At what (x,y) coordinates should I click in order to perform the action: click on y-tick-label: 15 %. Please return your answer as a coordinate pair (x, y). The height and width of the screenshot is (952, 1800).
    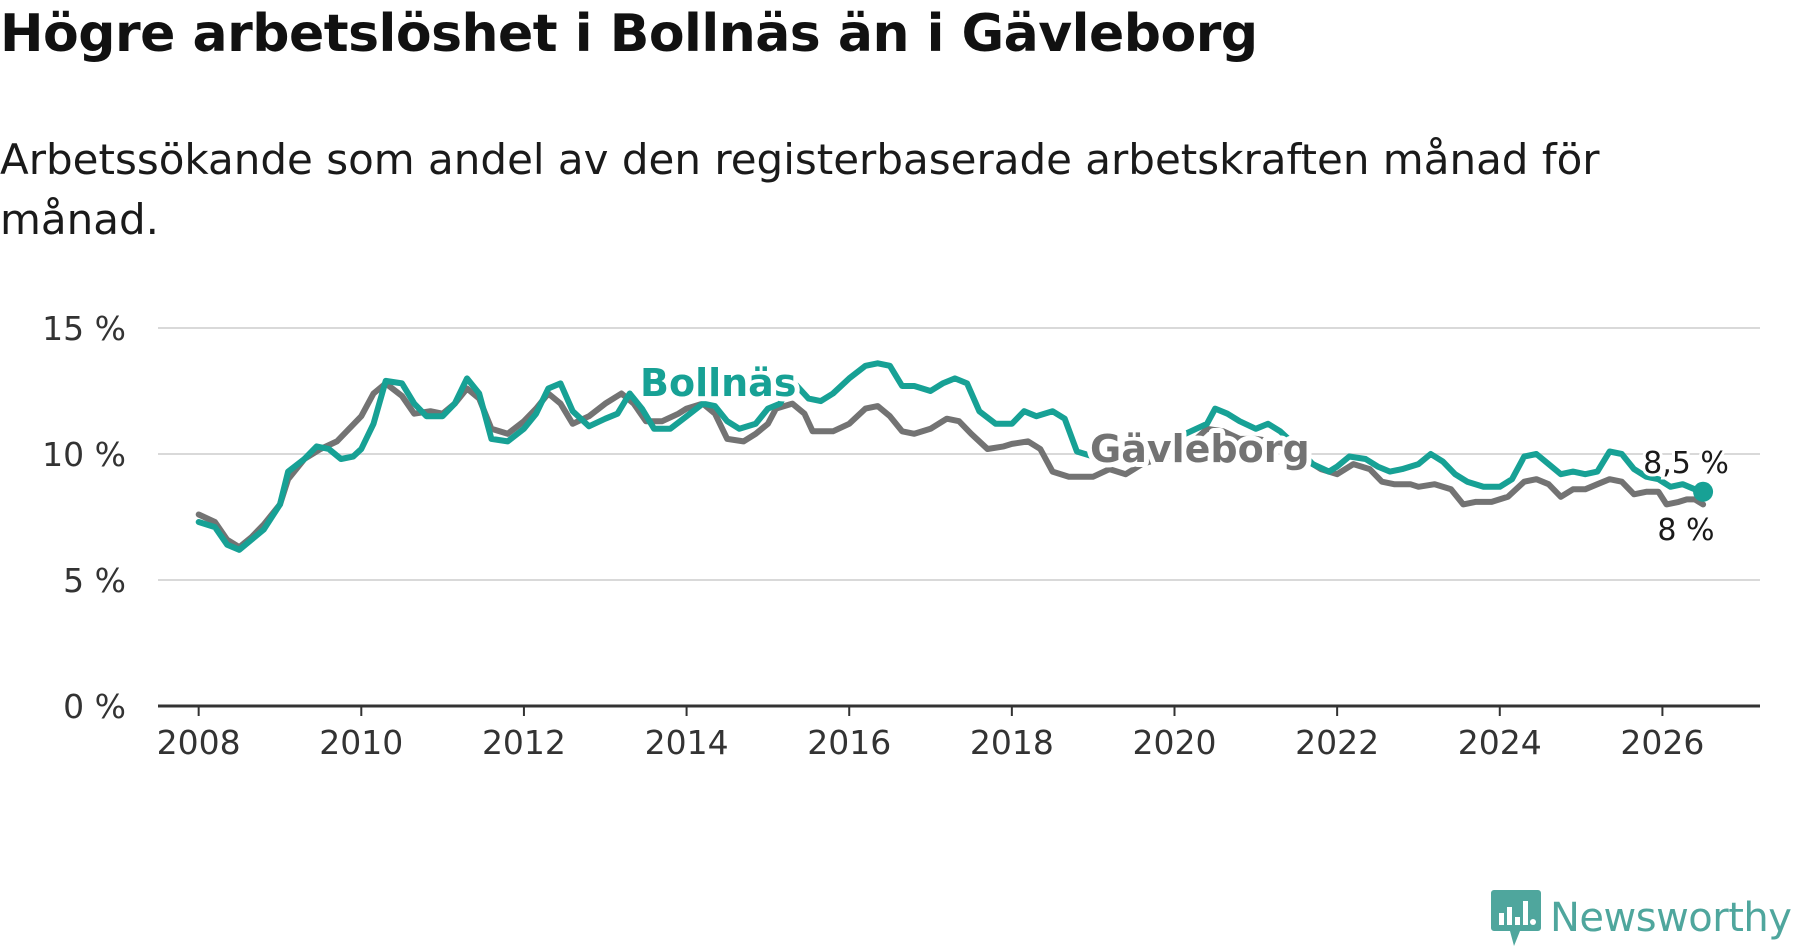
    Looking at the image, I should click on (84, 328).